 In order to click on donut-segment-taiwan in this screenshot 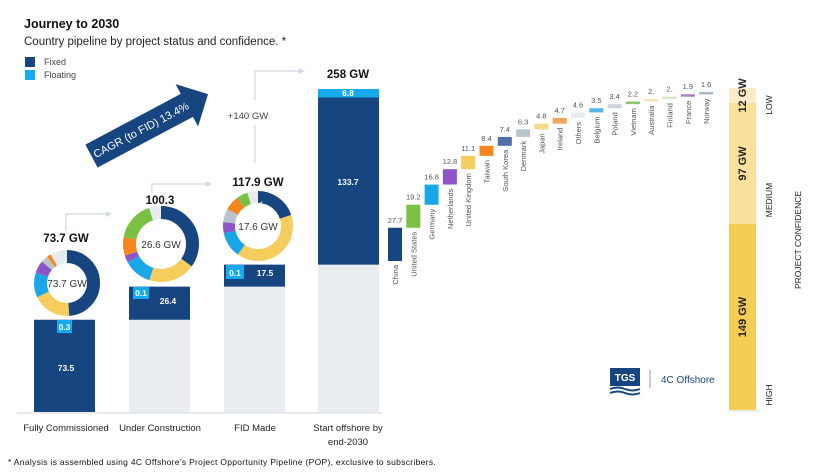, I will do `click(161, 244)`.